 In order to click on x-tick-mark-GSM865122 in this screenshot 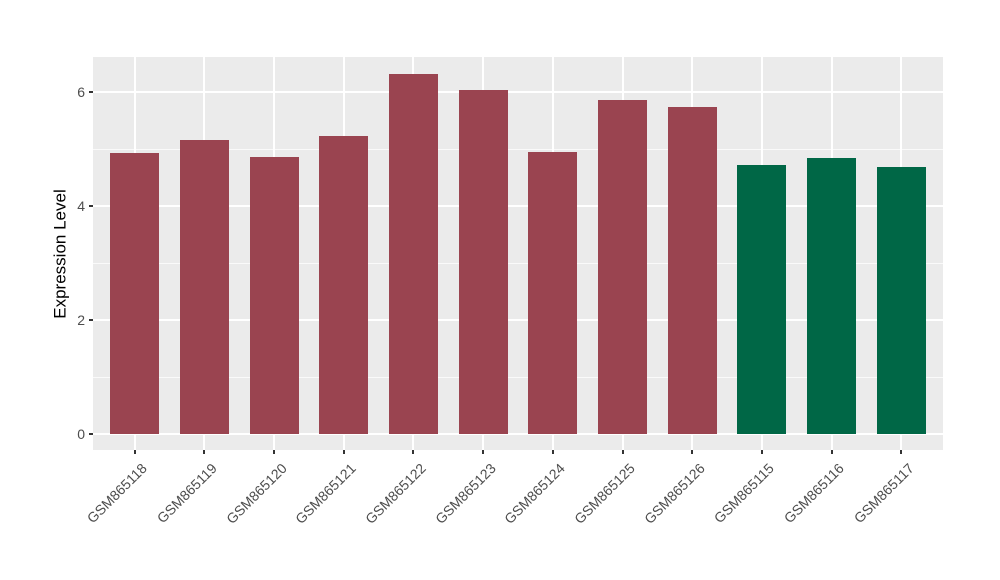, I will do `click(413, 452)`.